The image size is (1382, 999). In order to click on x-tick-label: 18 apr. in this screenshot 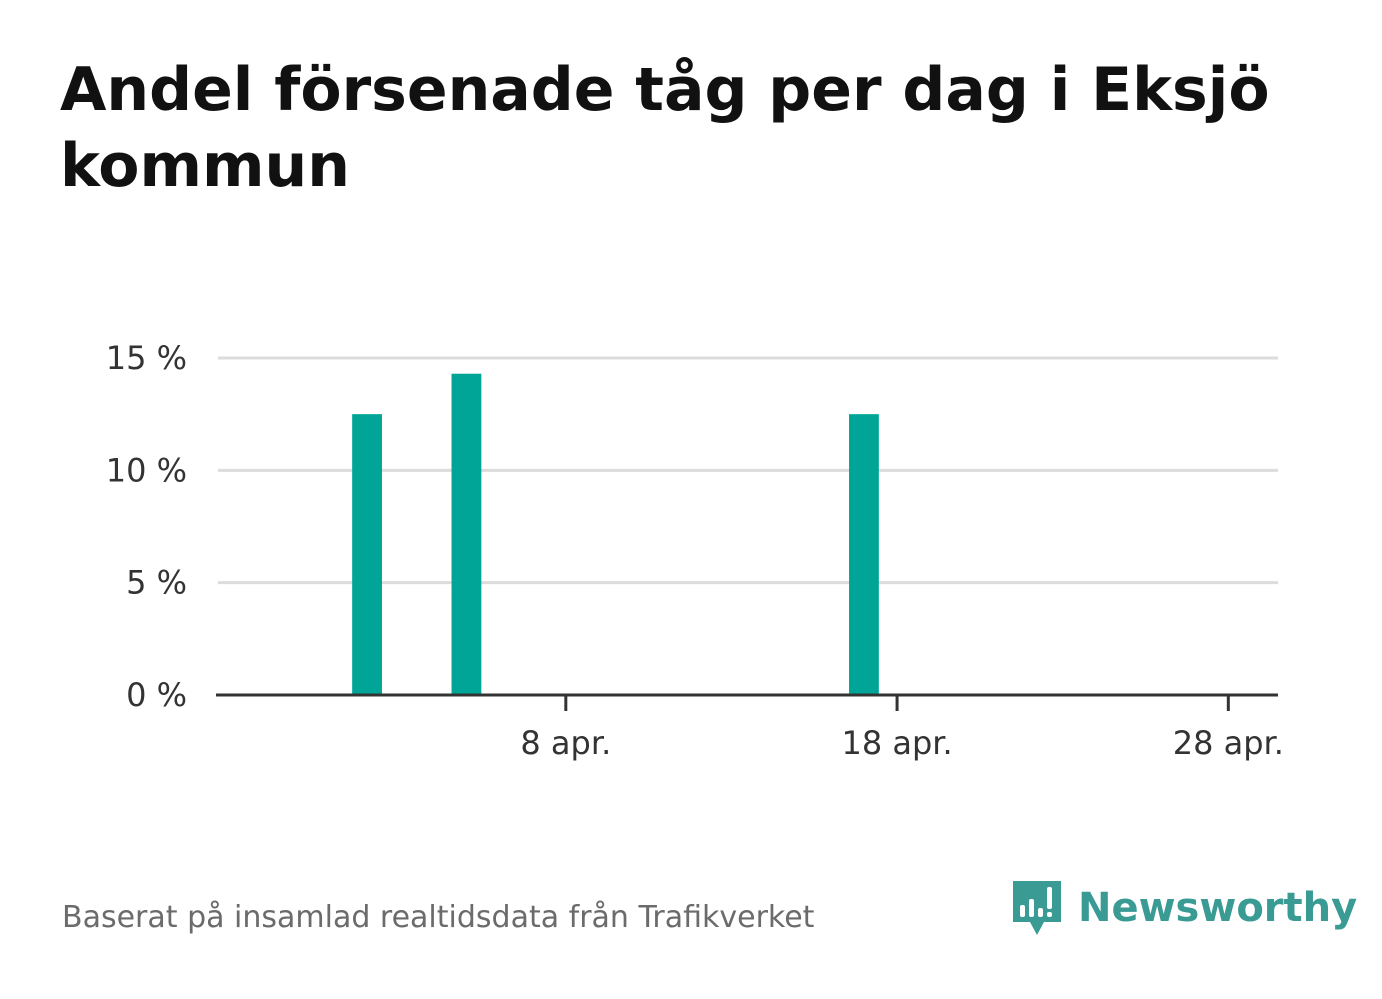, I will do `click(896, 743)`.